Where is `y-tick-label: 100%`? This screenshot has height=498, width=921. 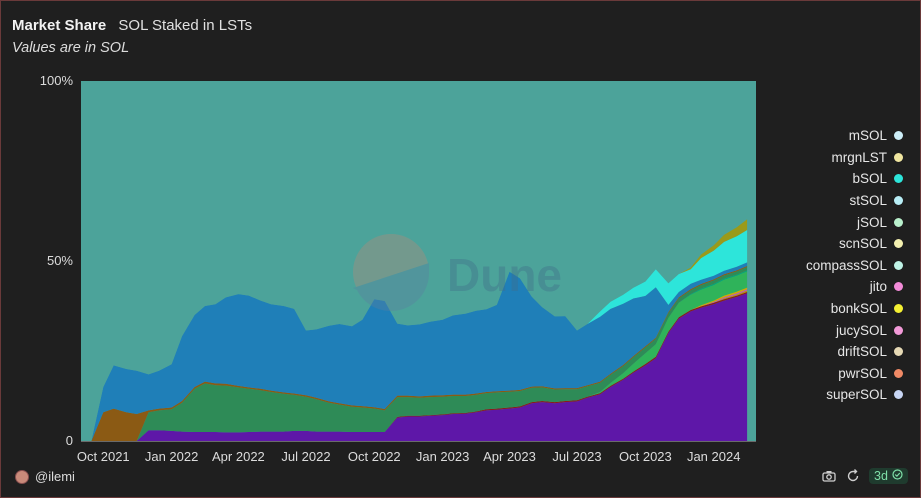 y-tick-label: 100% is located at coordinates (57, 80).